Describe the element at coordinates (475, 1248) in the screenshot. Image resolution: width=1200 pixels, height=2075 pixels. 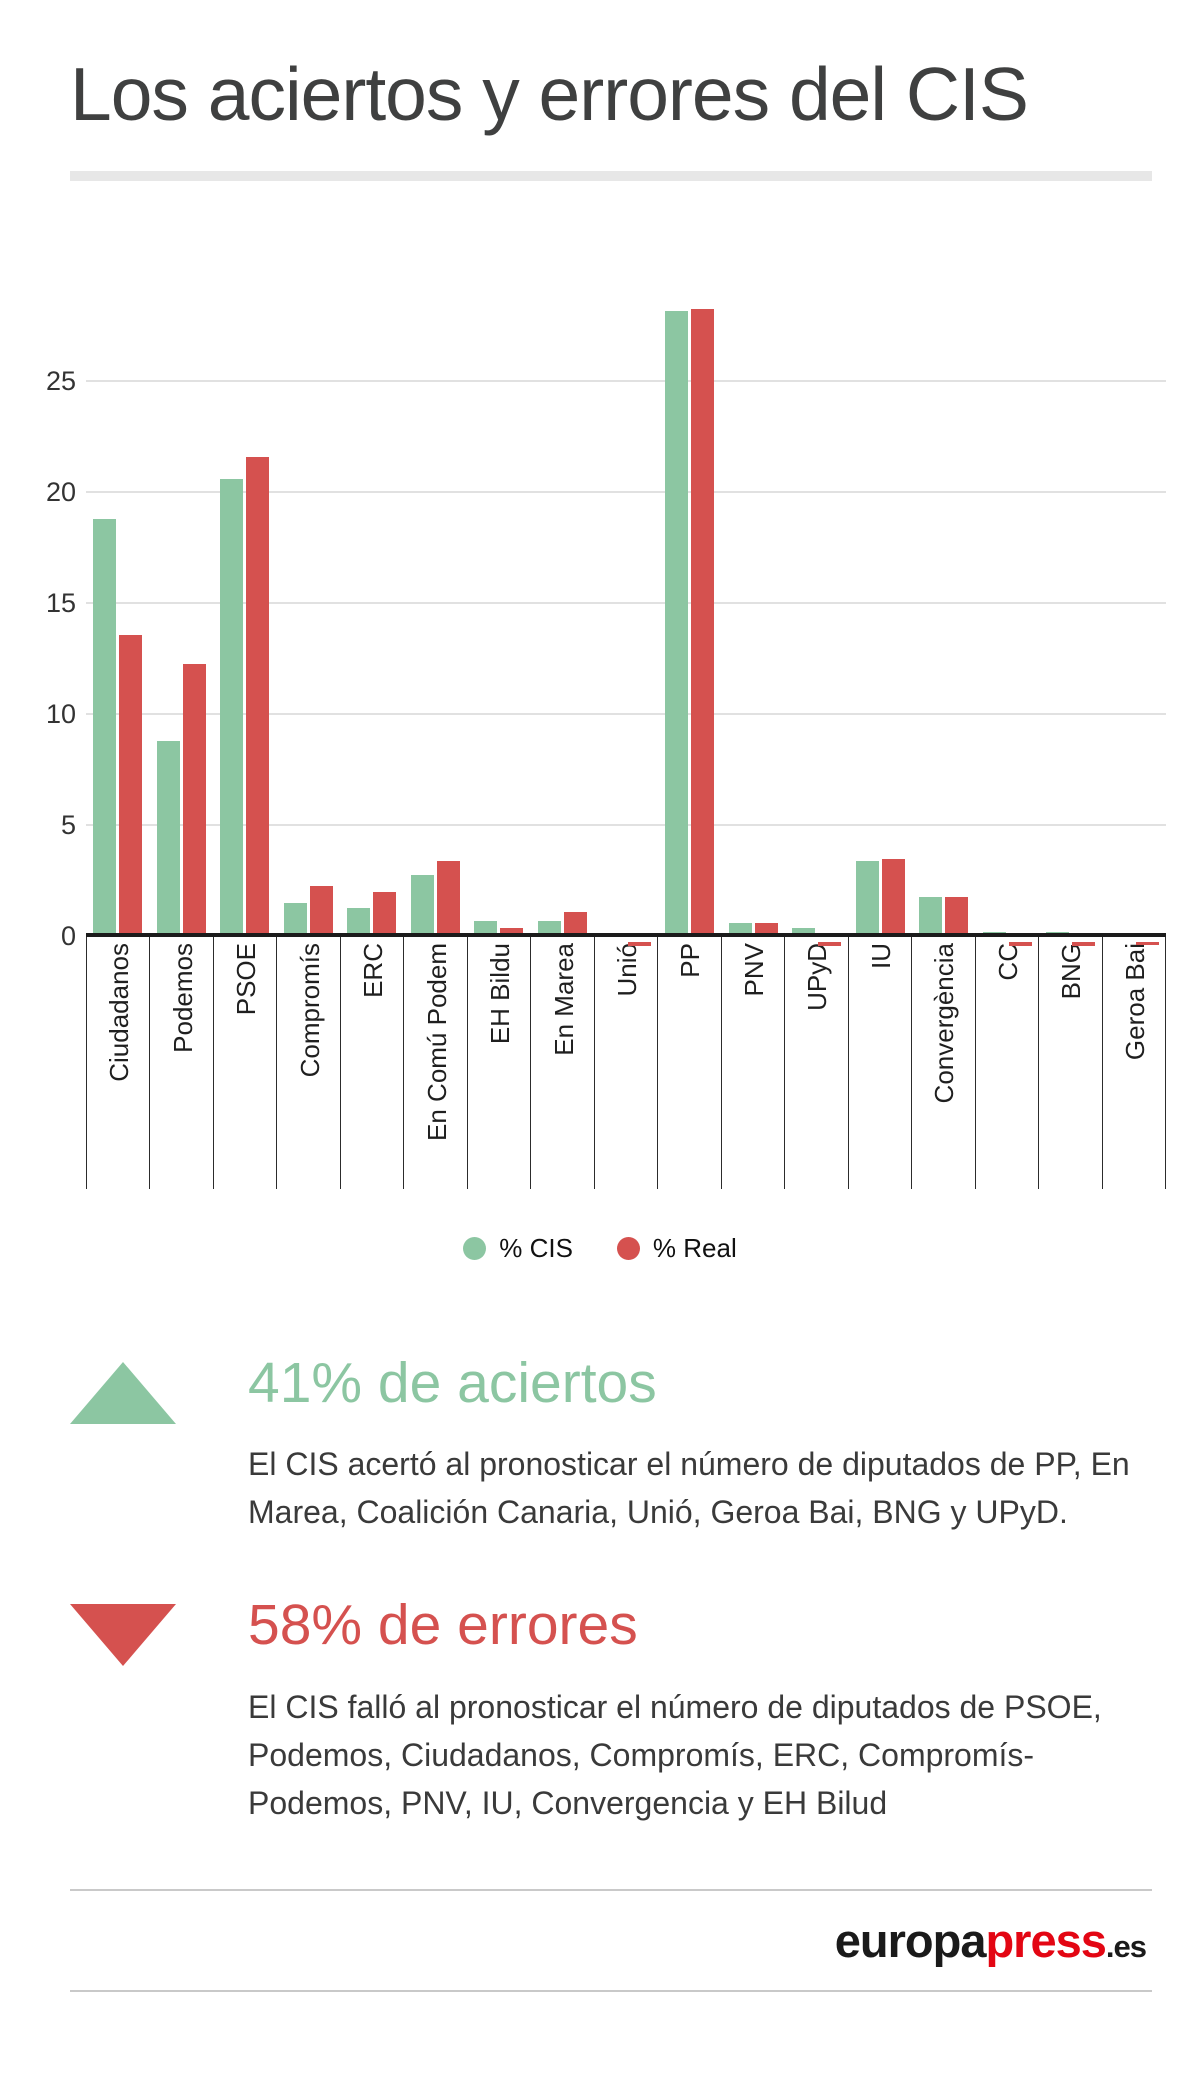
I see `cis-legend-dot-icon` at that location.